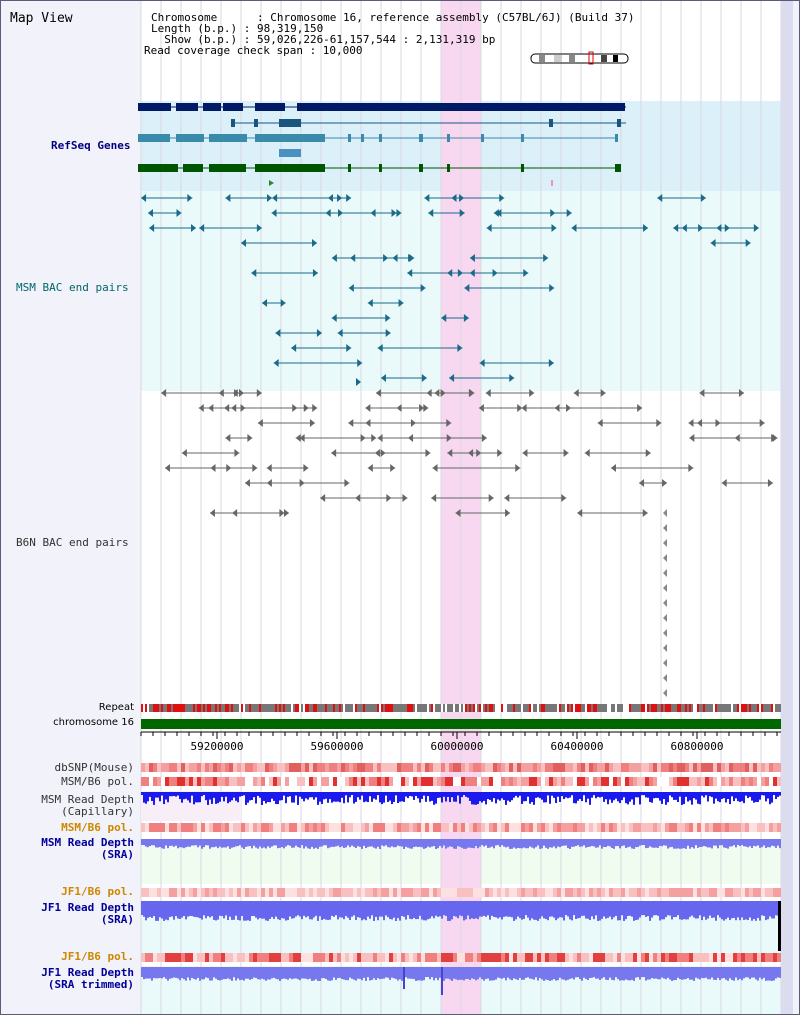 This screenshot has width=800, height=1015. What do you see at coordinates (461, 708) in the screenshot?
I see `repeat-track` at bounding box center [461, 708].